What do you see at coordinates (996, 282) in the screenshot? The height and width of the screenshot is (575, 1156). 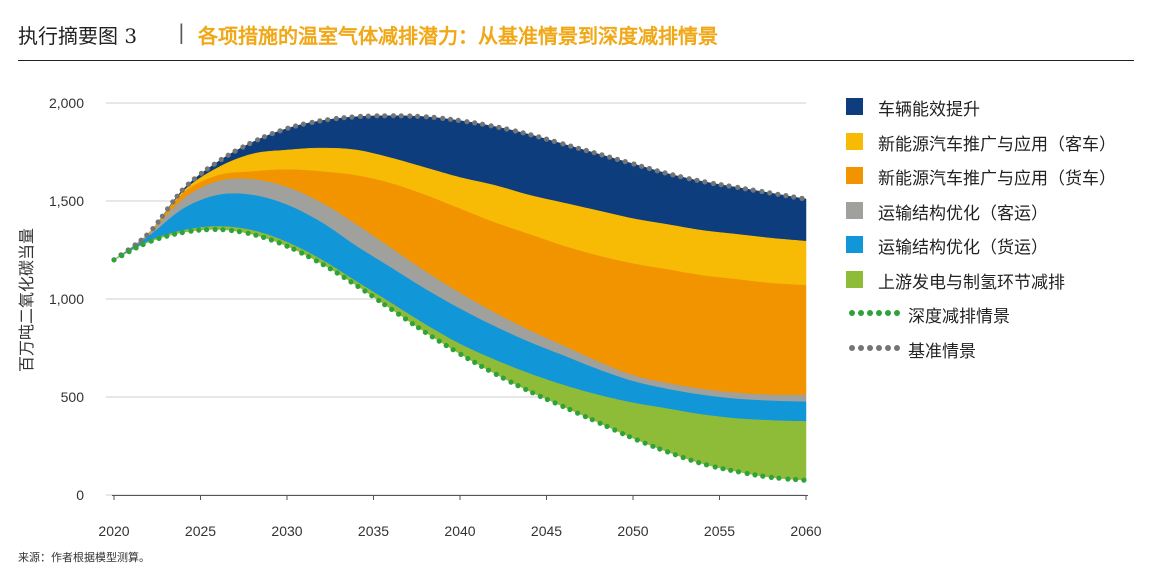 I see `legend-item-upstream: 上游发电与制氢环节减排` at bounding box center [996, 282].